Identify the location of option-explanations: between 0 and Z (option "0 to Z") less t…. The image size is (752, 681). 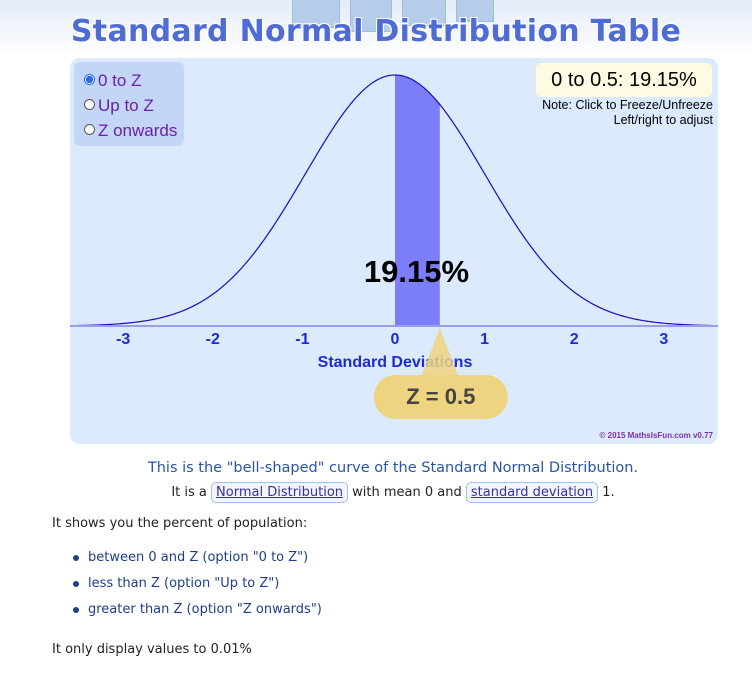
(196, 586).